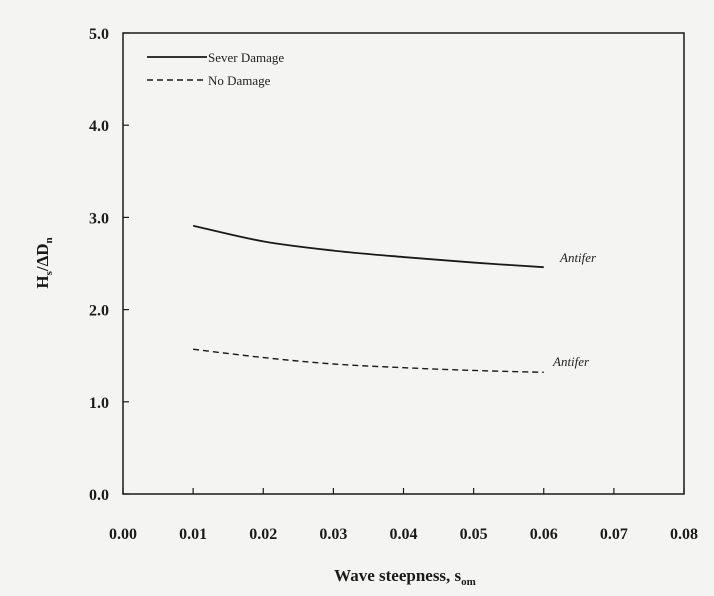 The image size is (714, 596). What do you see at coordinates (263, 534) in the screenshot?
I see `x-tick-label-2: 0.02` at bounding box center [263, 534].